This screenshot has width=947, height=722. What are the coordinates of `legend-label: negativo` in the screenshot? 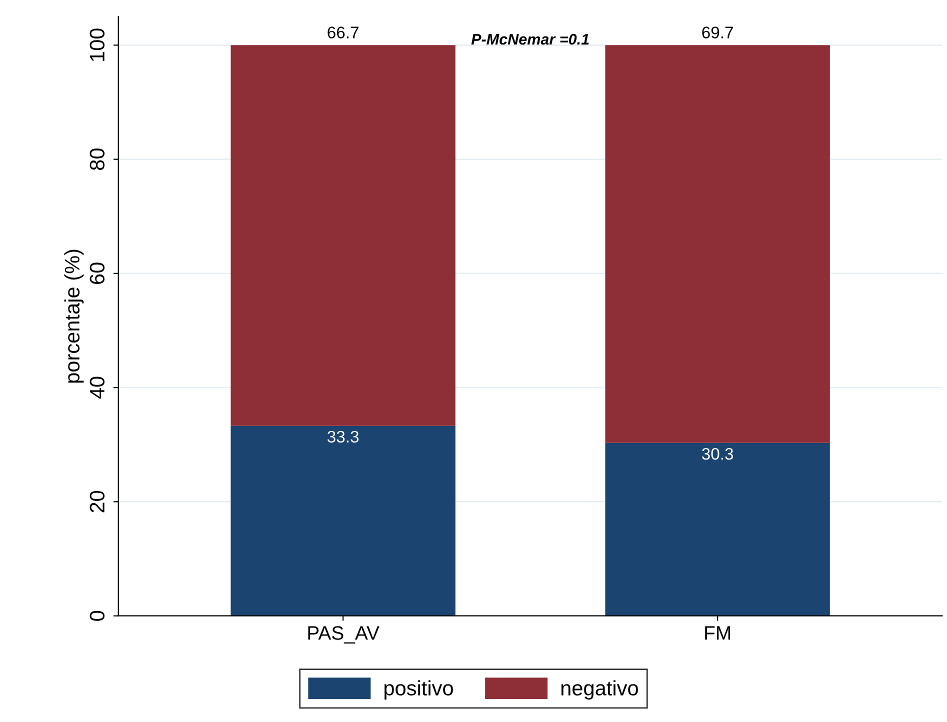 It's located at (599, 690).